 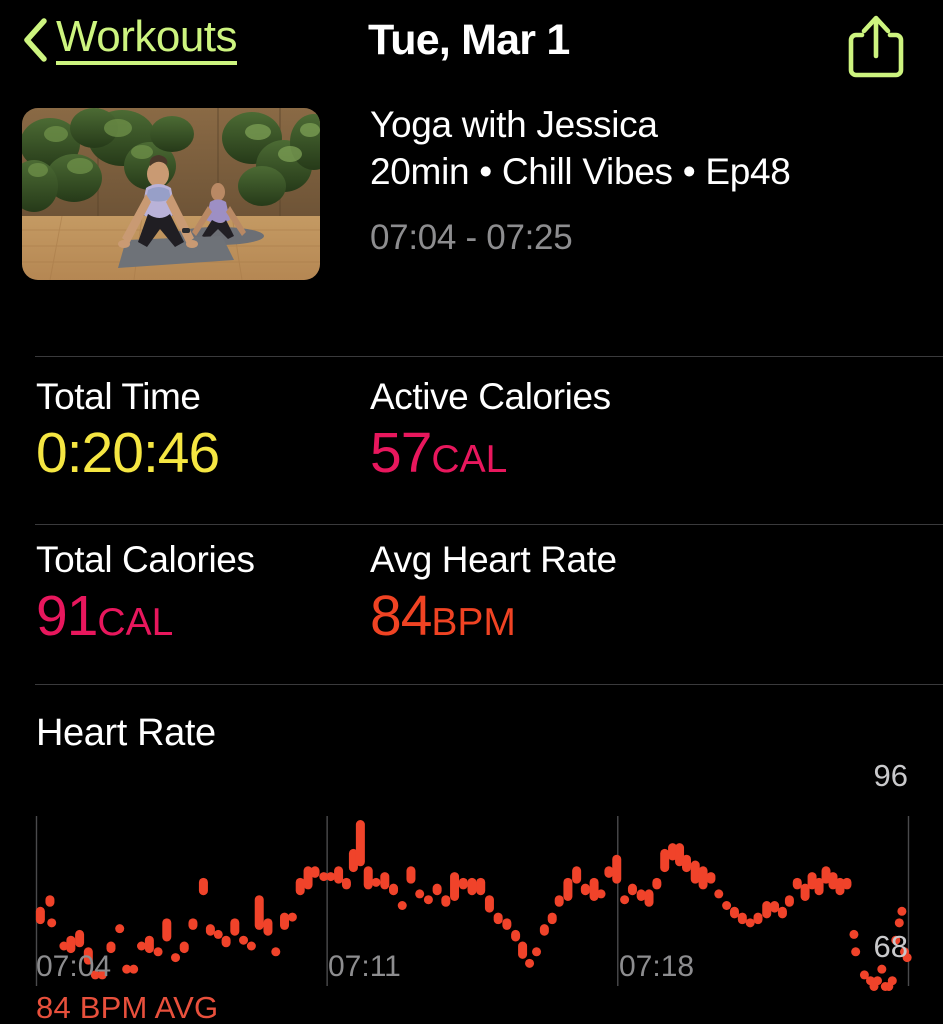 What do you see at coordinates (490, 430) in the screenshot?
I see `stat-active-calories: Active Calories 57CAL` at bounding box center [490, 430].